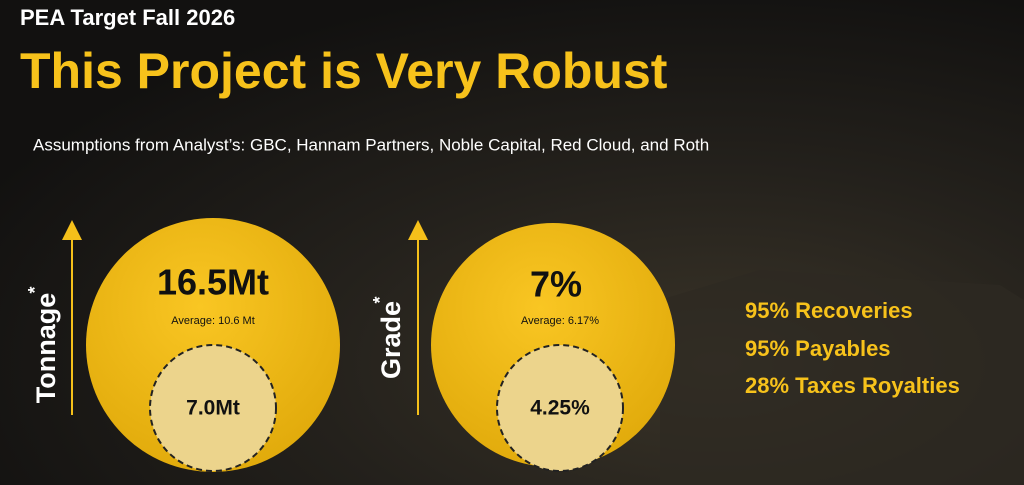 Image resolution: width=1024 pixels, height=485 pixels. What do you see at coordinates (213, 321) in the screenshot?
I see `average: Average: 10.6 Mt` at bounding box center [213, 321].